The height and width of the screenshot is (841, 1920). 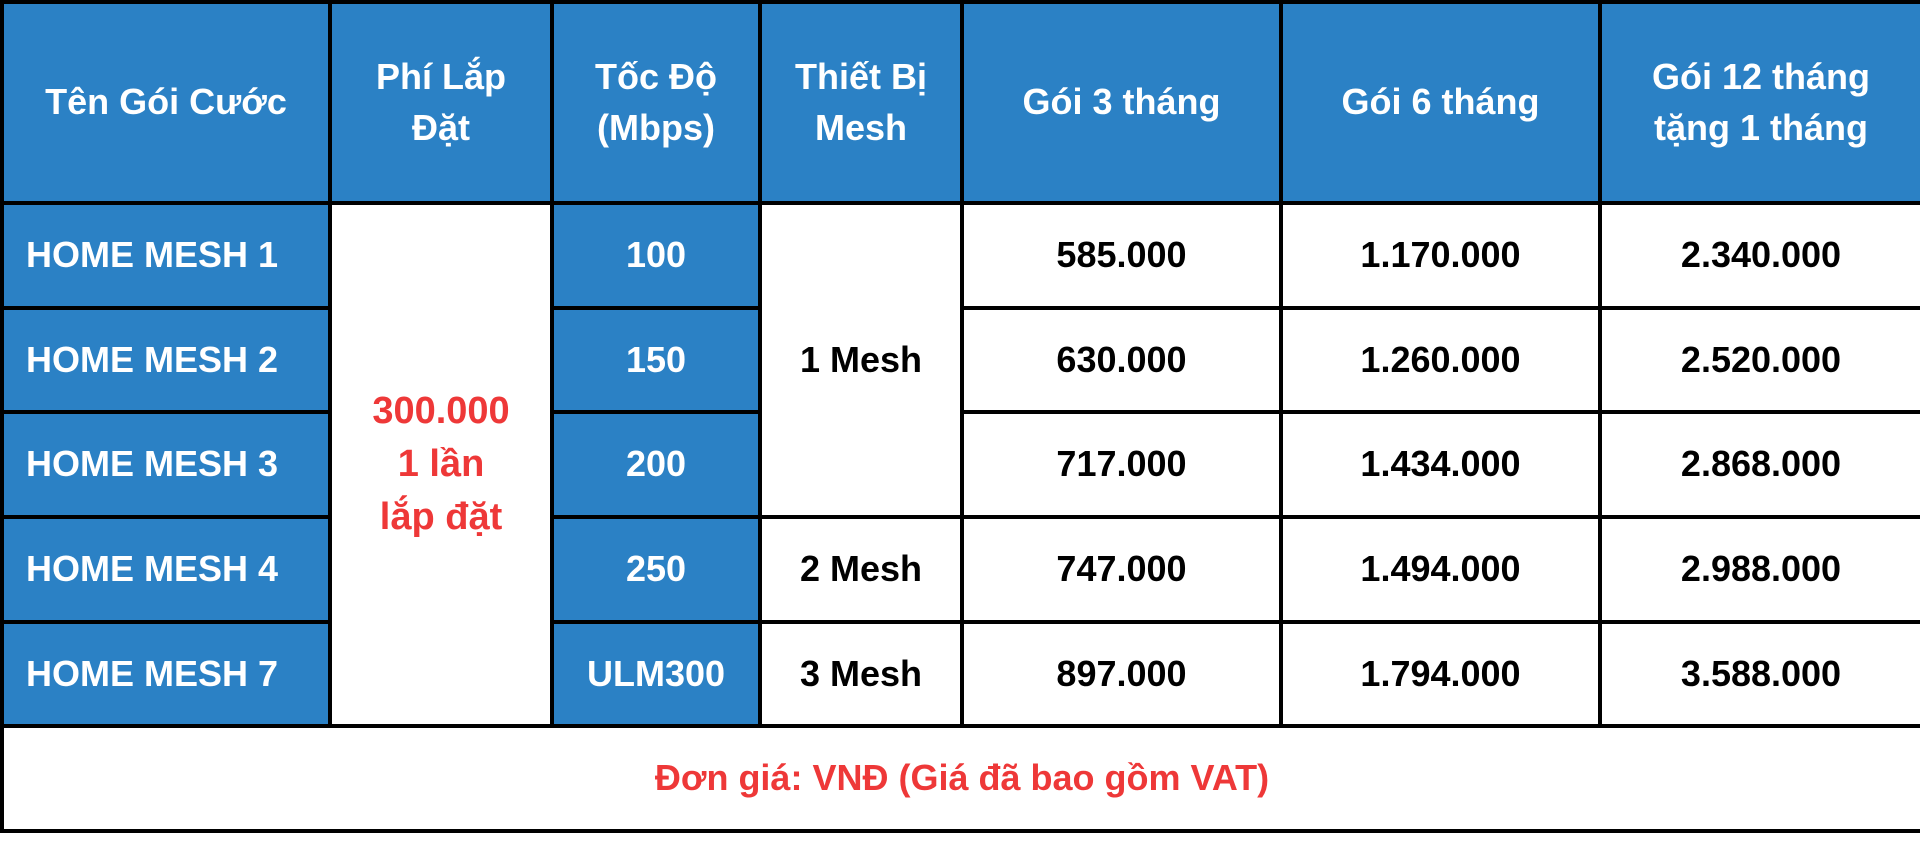 I want to click on header-package-name: Tên Gói Cước, so click(x=166, y=102).